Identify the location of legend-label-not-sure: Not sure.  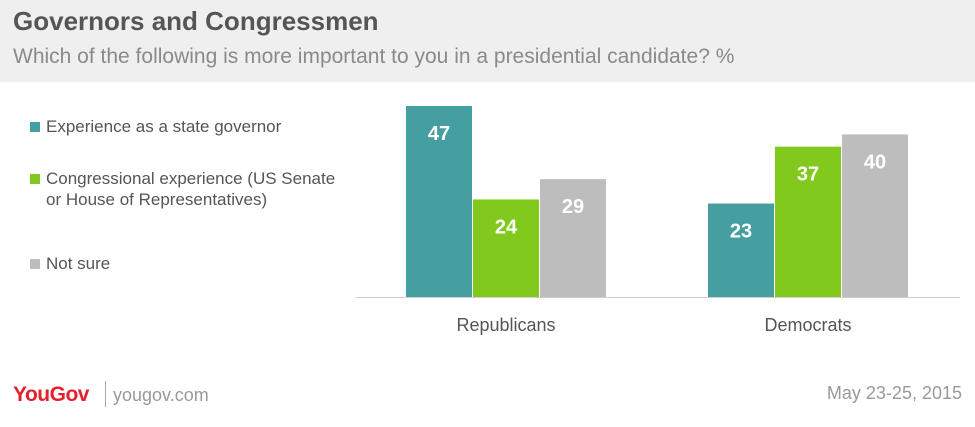
(78, 263).